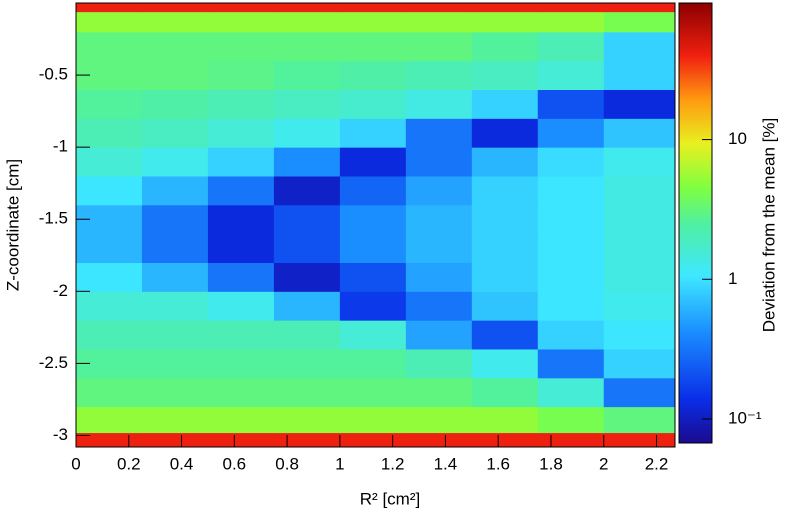 The height and width of the screenshot is (516, 786). What do you see at coordinates (551, 463) in the screenshot?
I see `x-tick-label: 1.8` at bounding box center [551, 463].